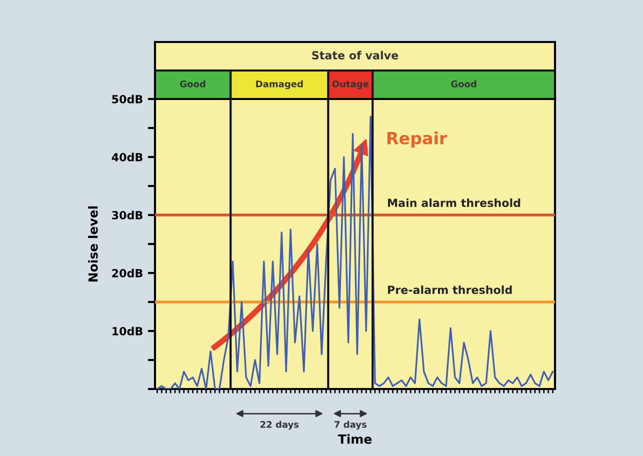  I want to click on y-tick-label: 30dB, so click(127, 215).